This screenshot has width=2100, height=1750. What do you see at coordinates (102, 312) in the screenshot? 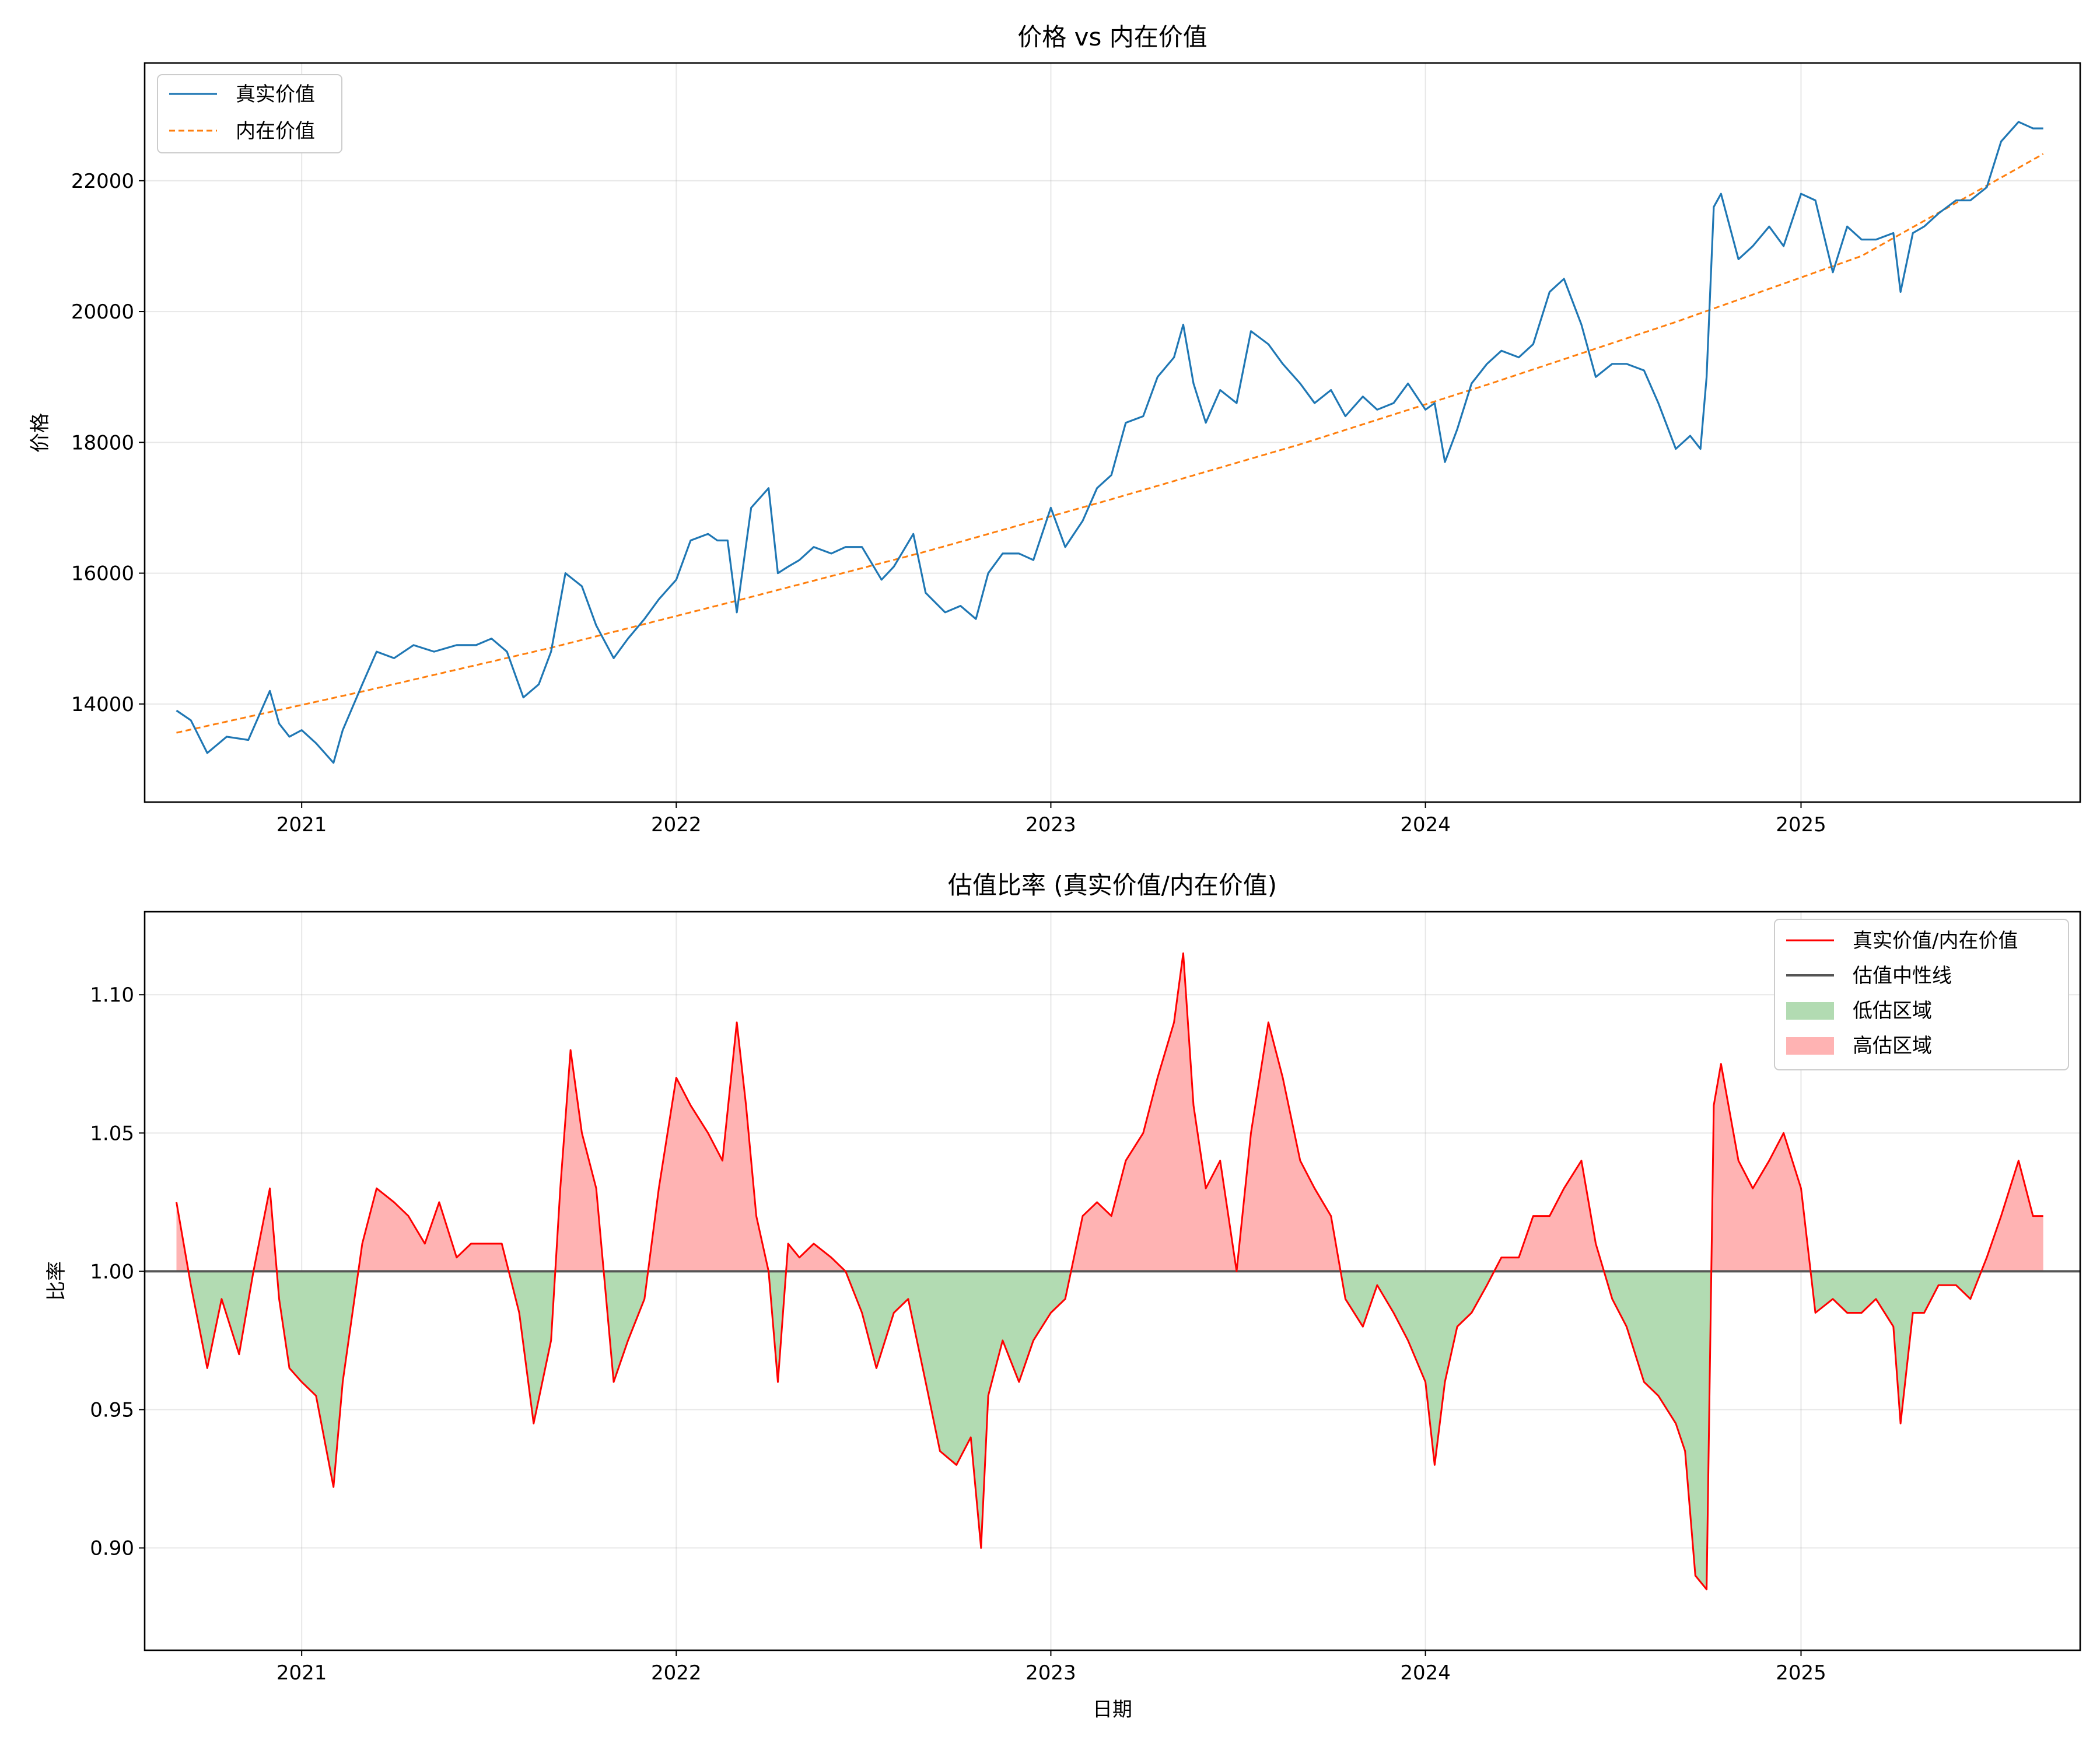
I see `y-tick-label: 20000` at bounding box center [102, 312].